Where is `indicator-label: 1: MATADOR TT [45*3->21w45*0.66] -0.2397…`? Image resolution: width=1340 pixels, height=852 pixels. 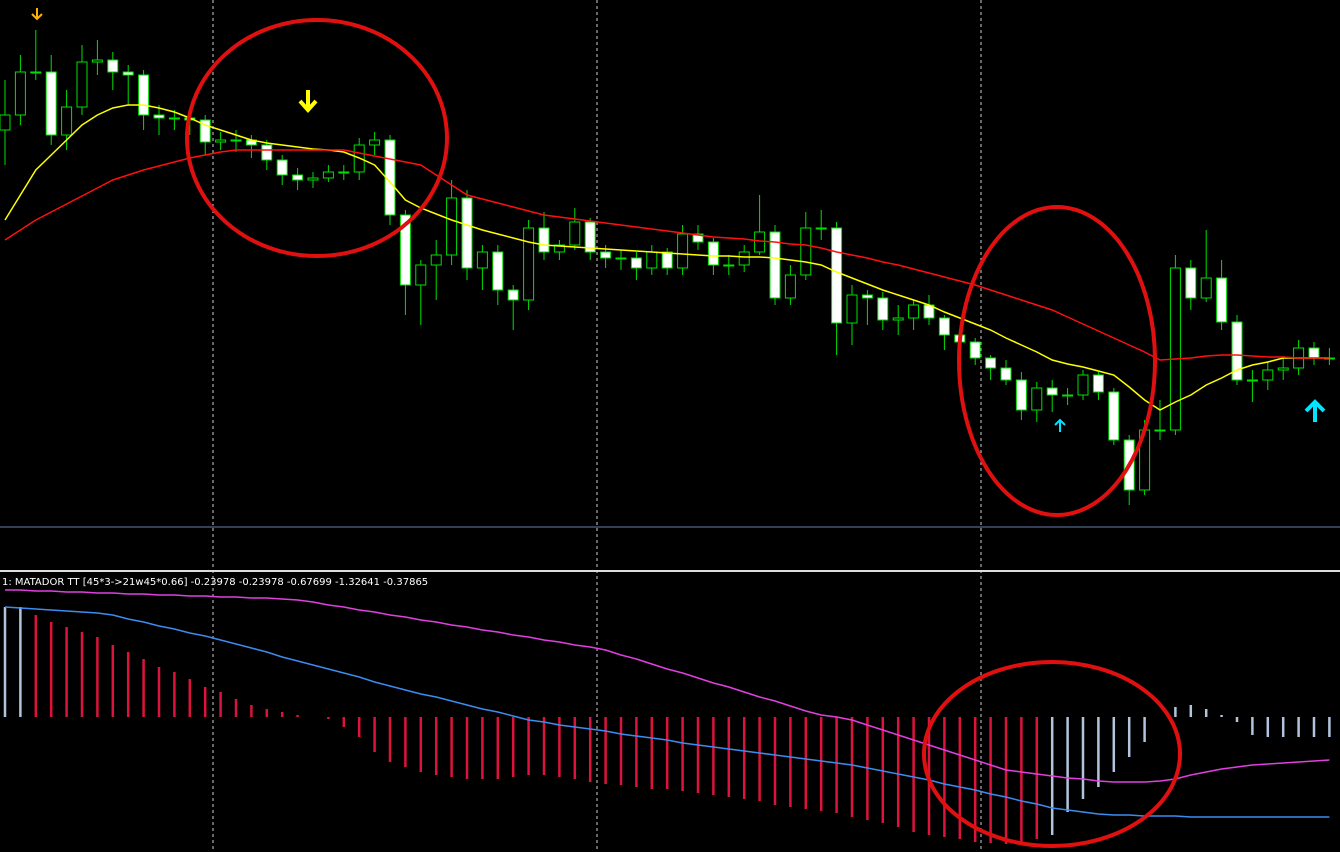 indicator-label: 1: MATADOR TT [45*3->21w45*0.66] -0.2397… is located at coordinates (215, 582).